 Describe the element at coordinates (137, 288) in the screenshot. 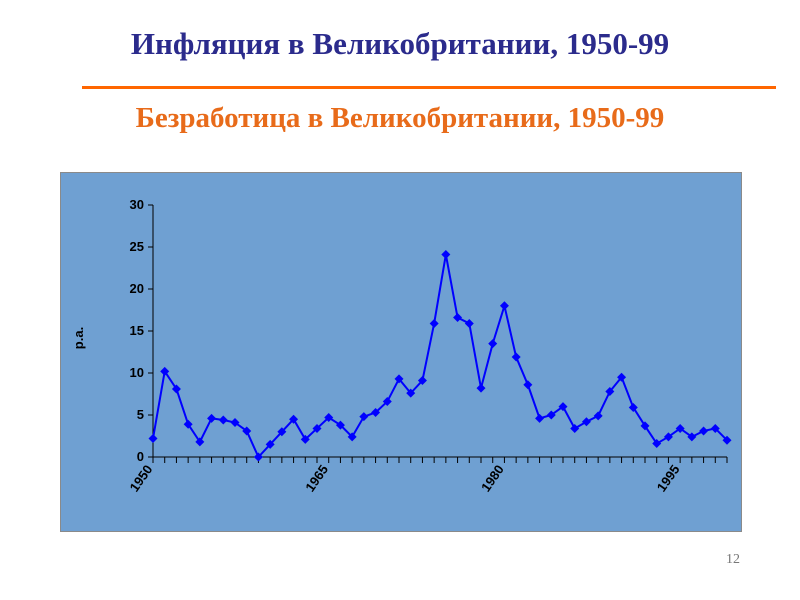

I see `y-tick-label: 20` at that location.